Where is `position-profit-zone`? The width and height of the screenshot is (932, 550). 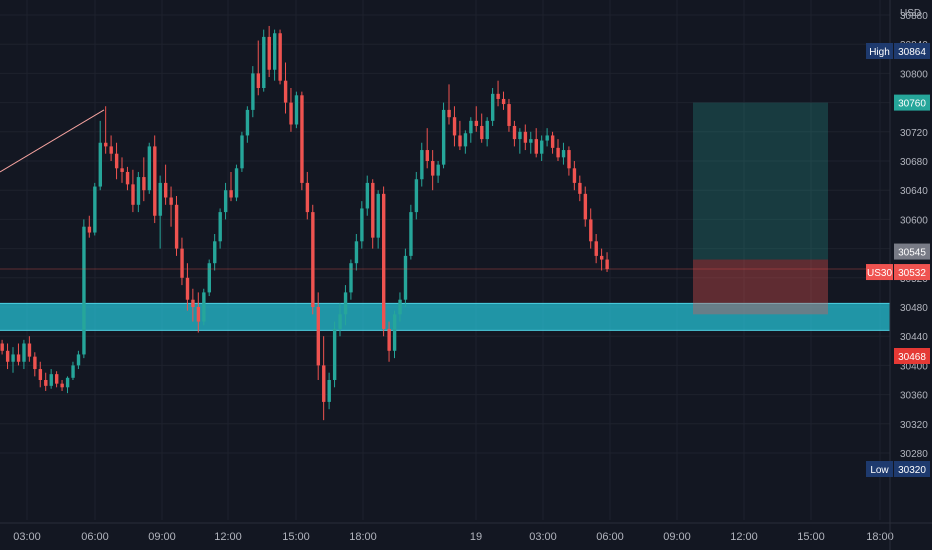
position-profit-zone is located at coordinates (760, 181).